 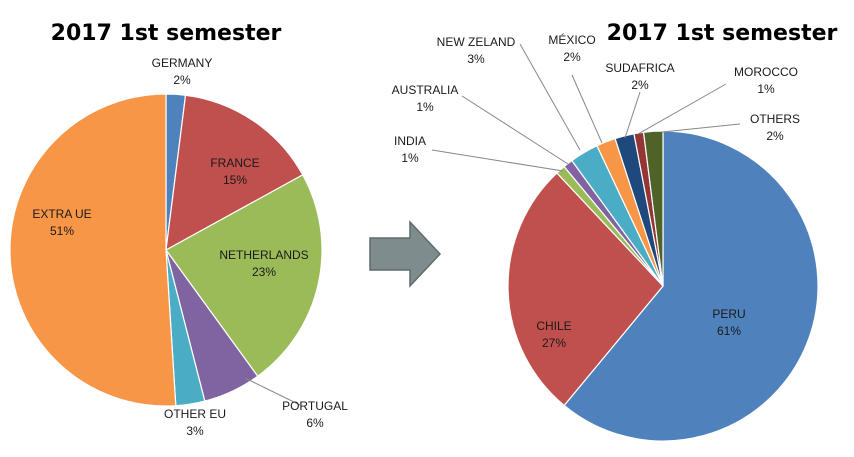 I want to click on leader-lines-right, so click(x=586, y=107).